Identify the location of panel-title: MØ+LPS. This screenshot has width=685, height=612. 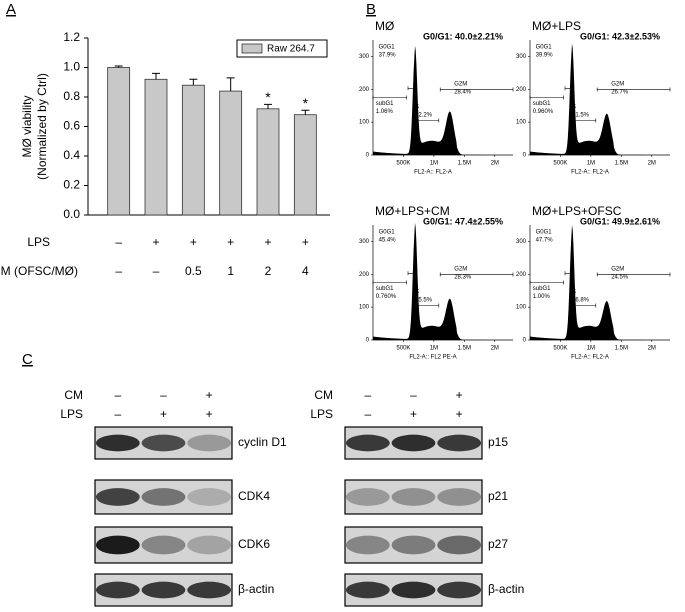
(556, 26).